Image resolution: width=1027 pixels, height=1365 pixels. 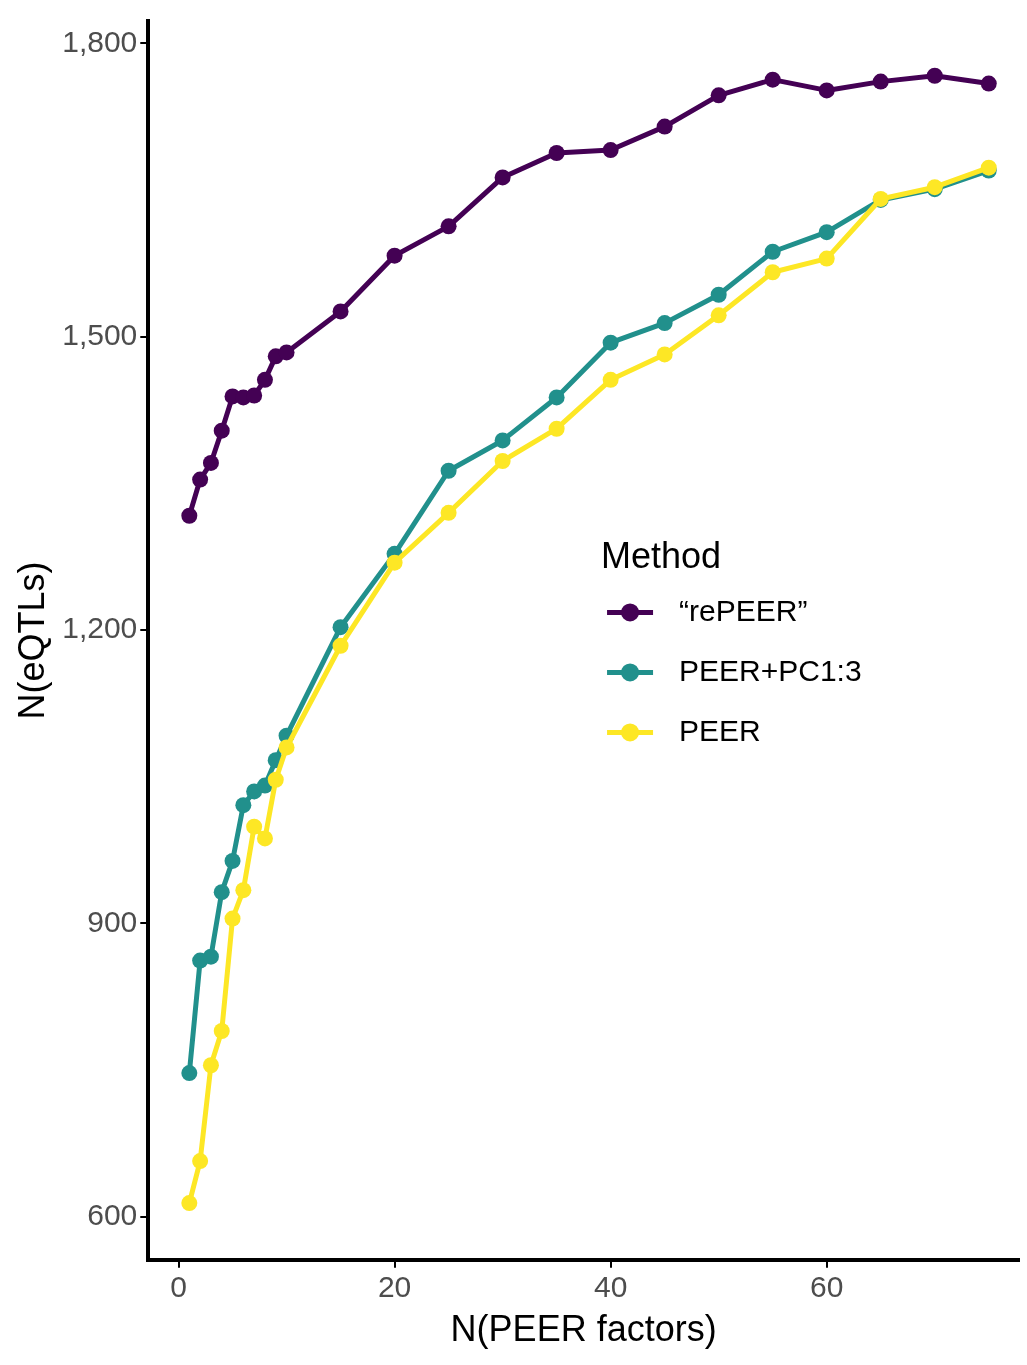 What do you see at coordinates (743, 610) in the screenshot?
I see `legend-label: “rePEER”` at bounding box center [743, 610].